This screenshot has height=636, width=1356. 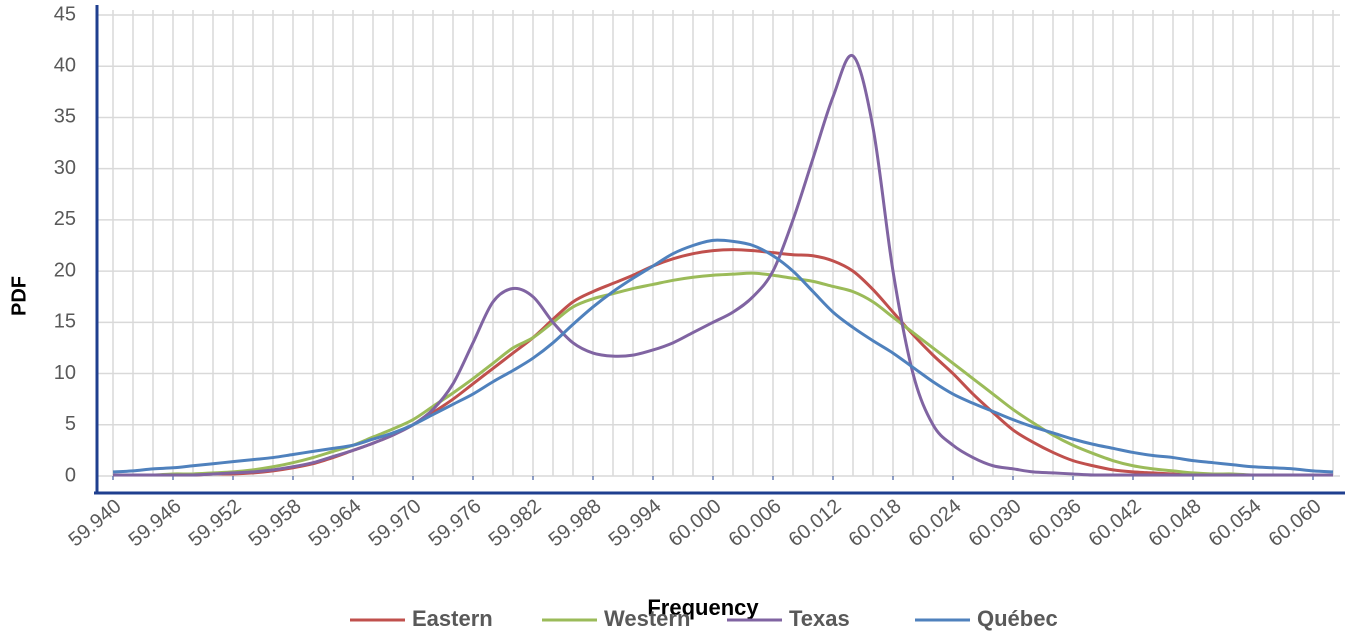 What do you see at coordinates (70, 424) in the screenshot?
I see `y-tick-label: 5` at bounding box center [70, 424].